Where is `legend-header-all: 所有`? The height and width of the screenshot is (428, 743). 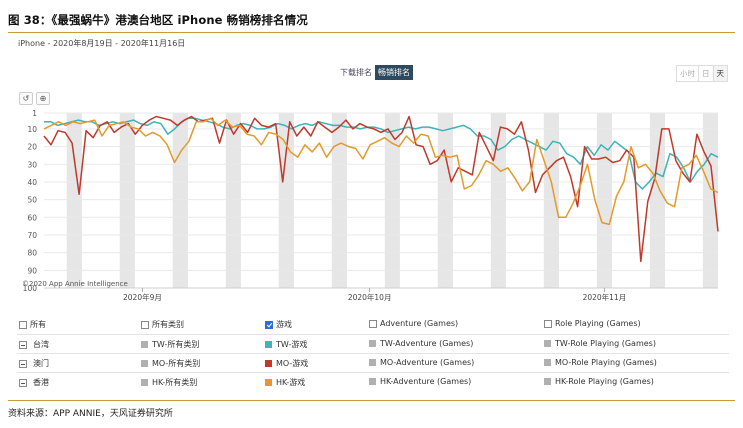 legend-header-all: 所有 is located at coordinates (32, 324).